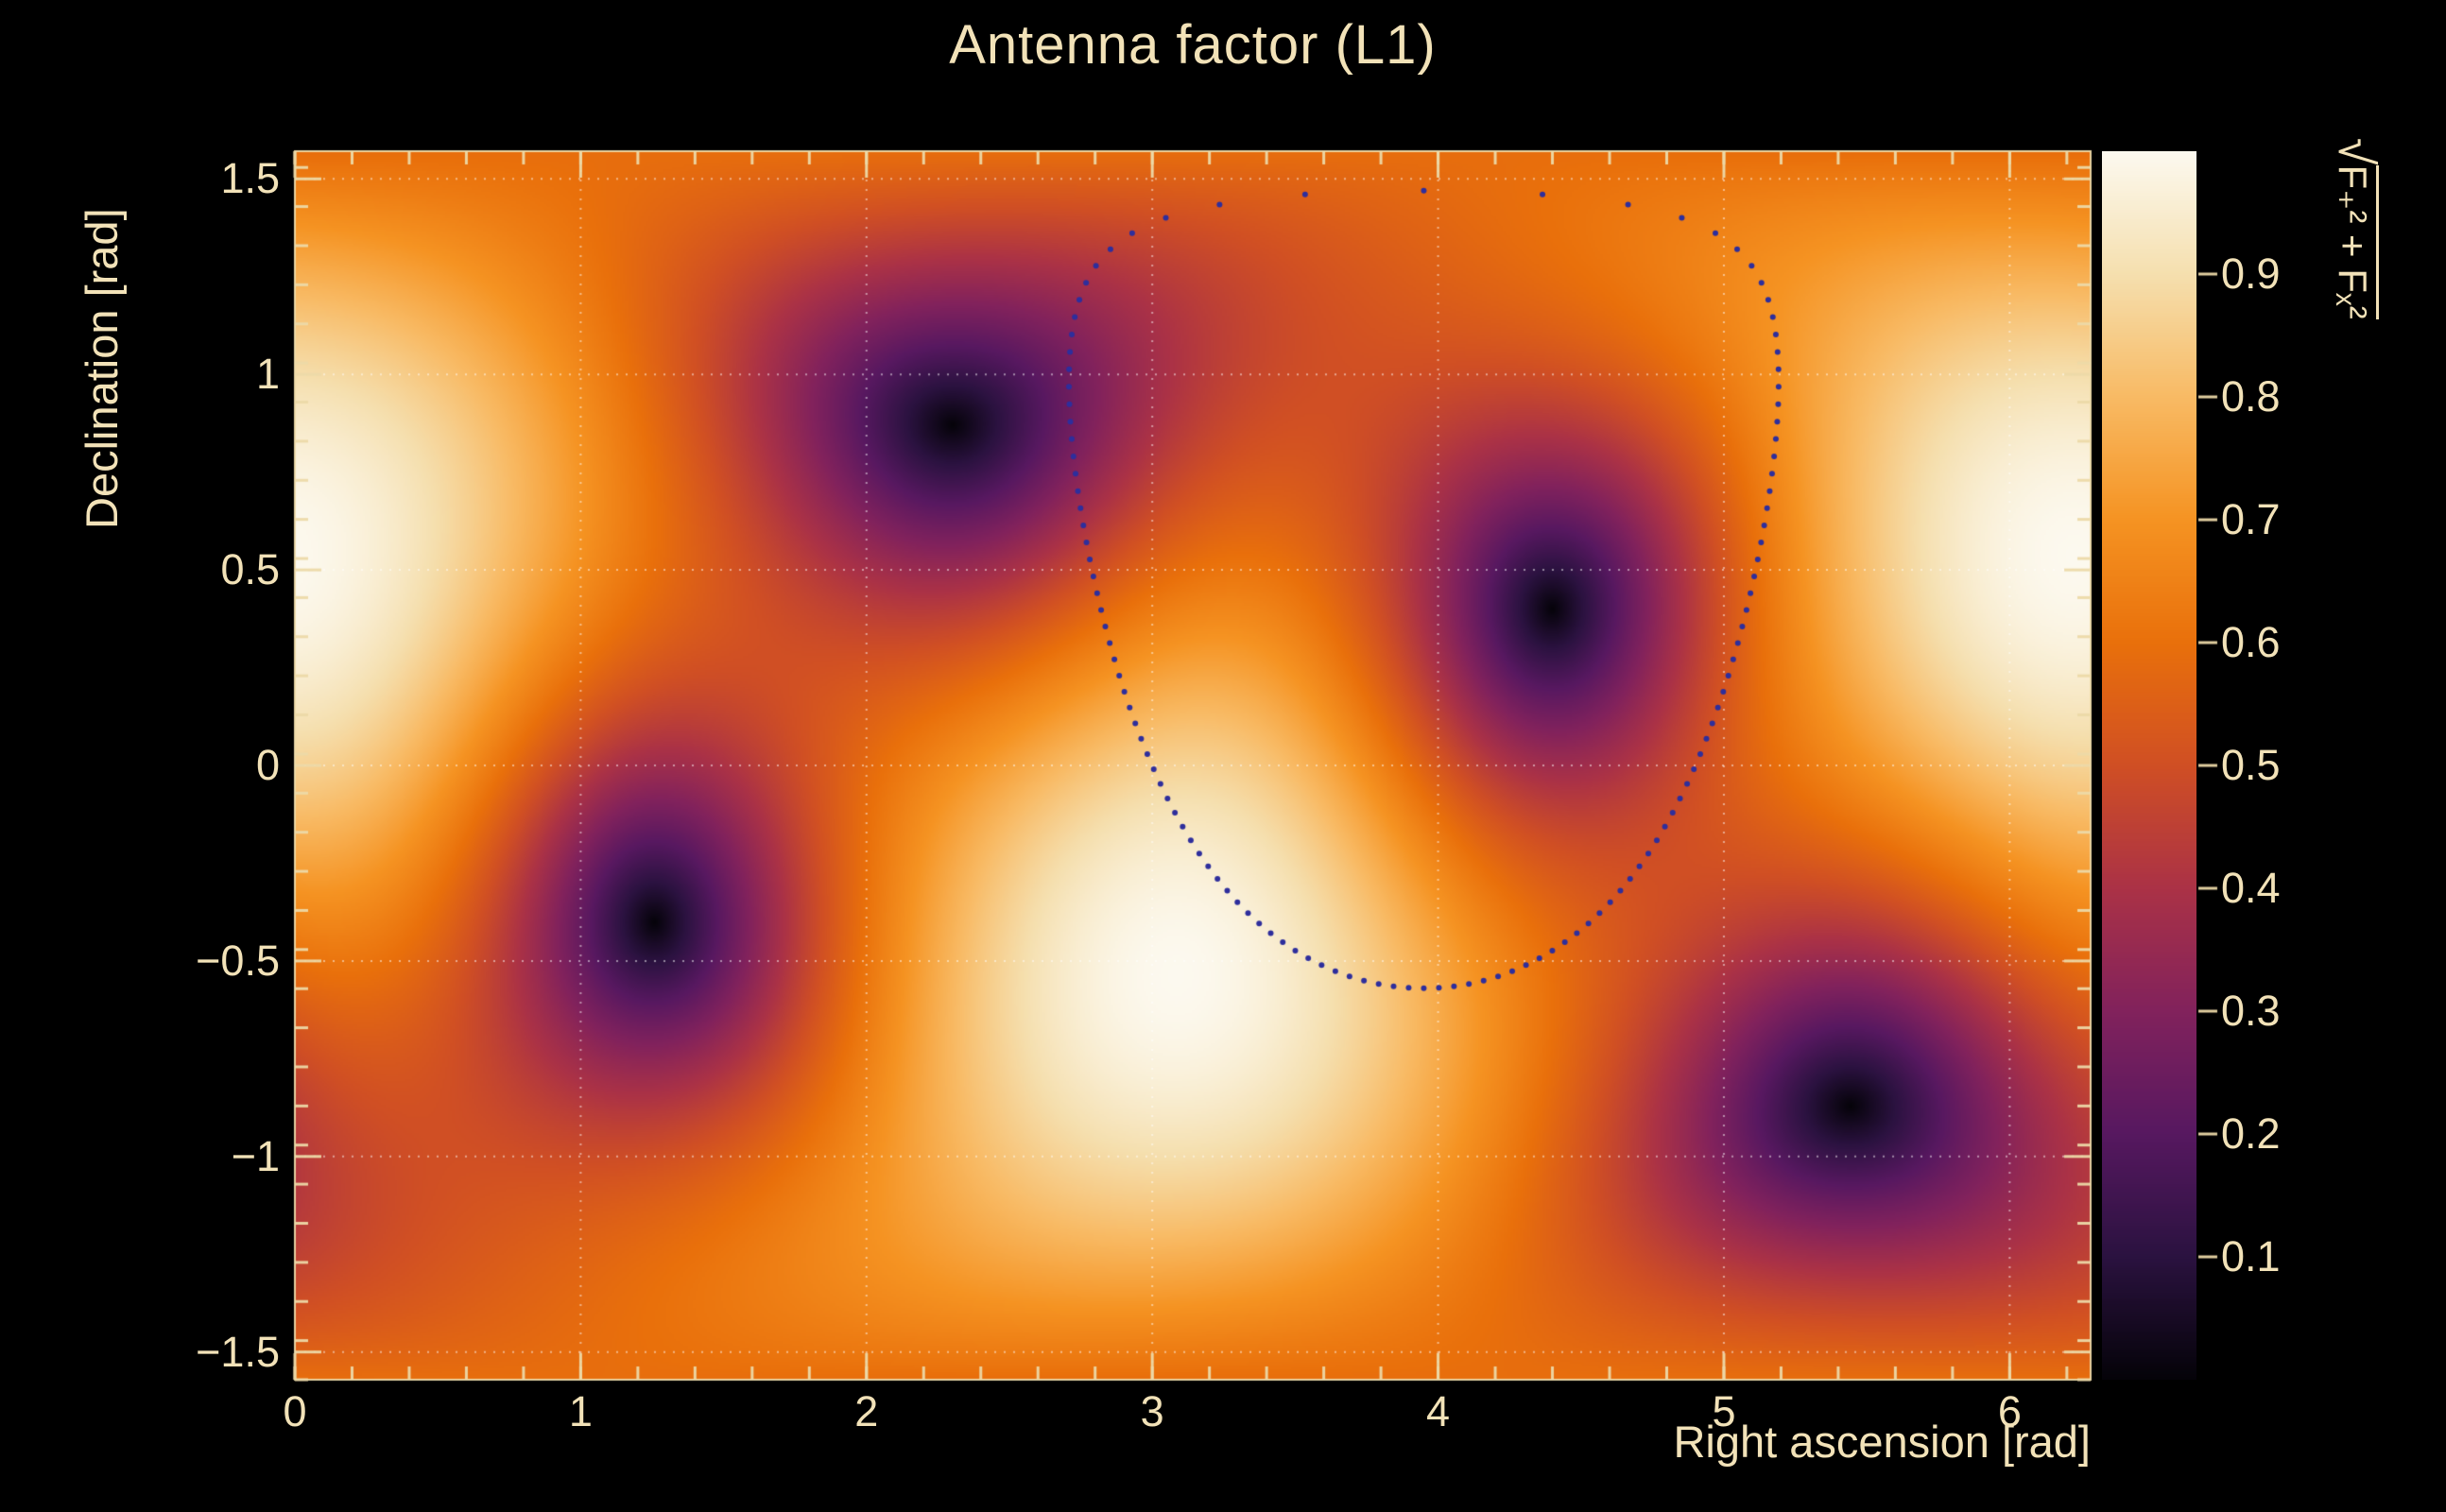 This screenshot has height=1512, width=2446. Describe the element at coordinates (2355, 241) in the screenshot. I see `colorbar-title-radicand: F₊² + Fₓ²` at that location.